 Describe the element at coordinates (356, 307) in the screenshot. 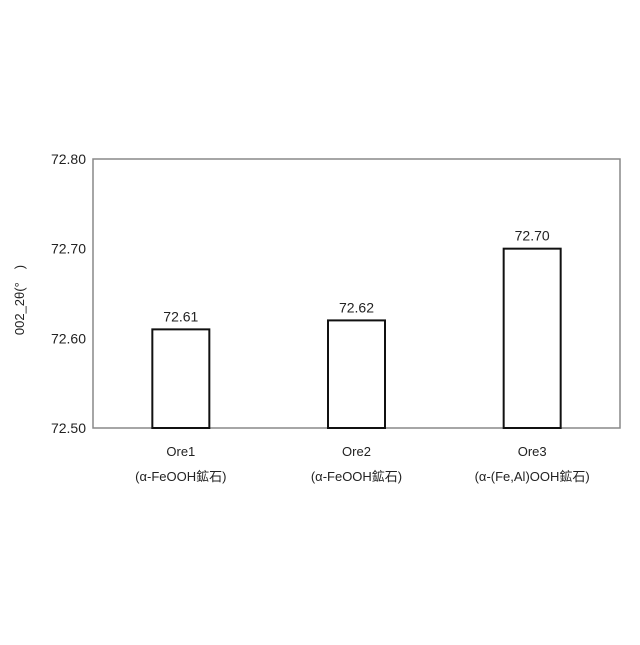

I see `data-label: 72.62` at that location.